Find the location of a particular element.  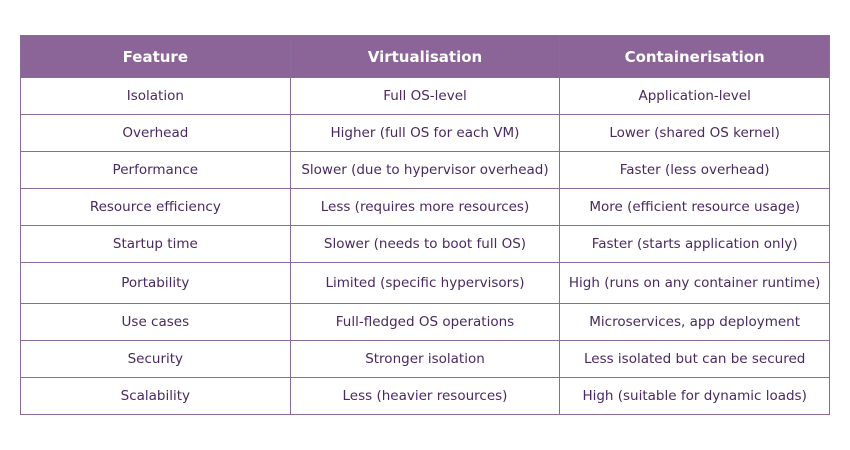

table-cell: Full OS-level is located at coordinates (425, 96).